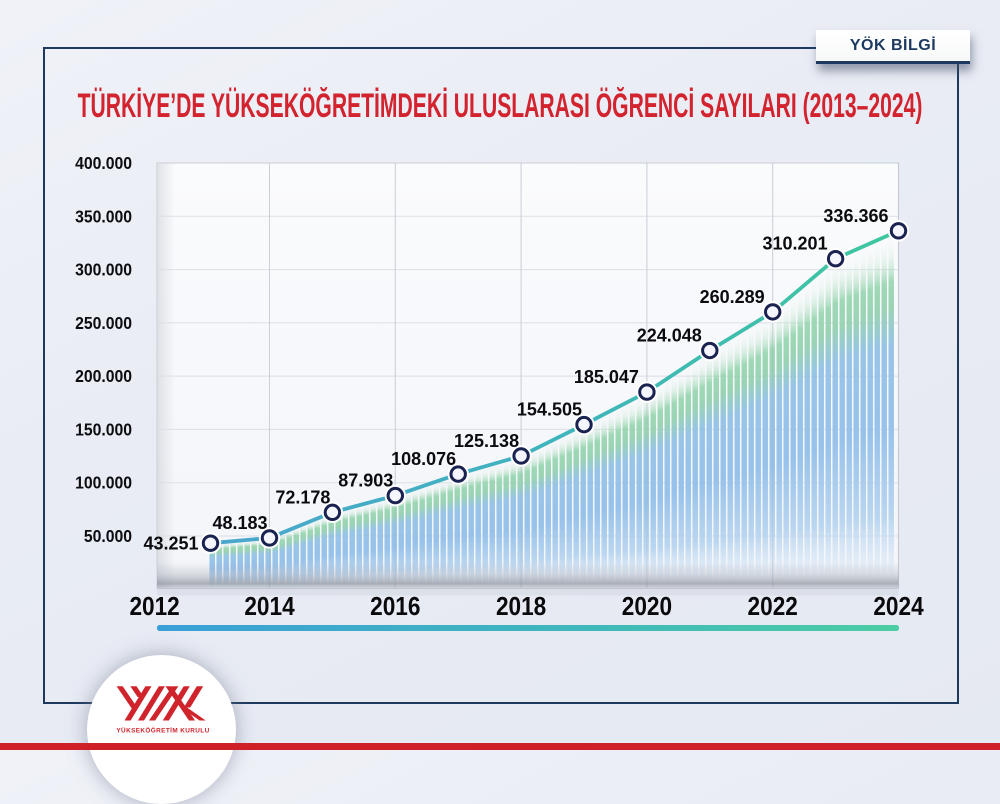  I want to click on svg-text: 48.183, so click(239, 523).